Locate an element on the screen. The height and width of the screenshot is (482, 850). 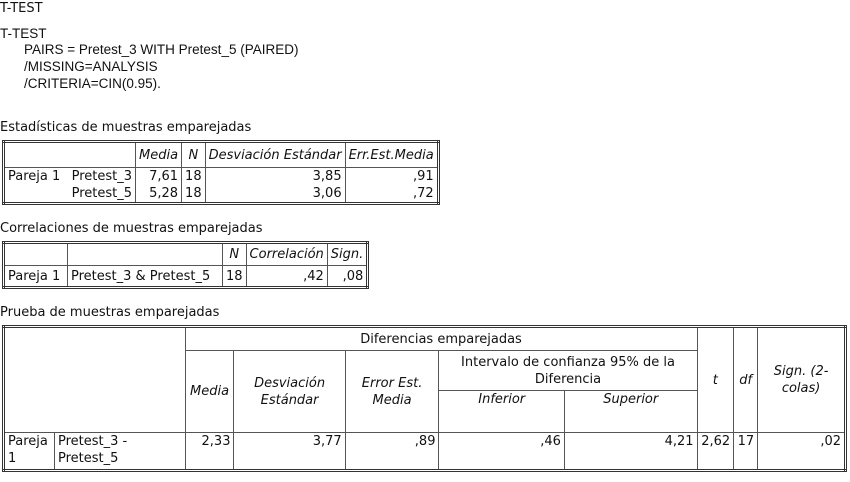
stats-n-2: 18 is located at coordinates (193, 194).